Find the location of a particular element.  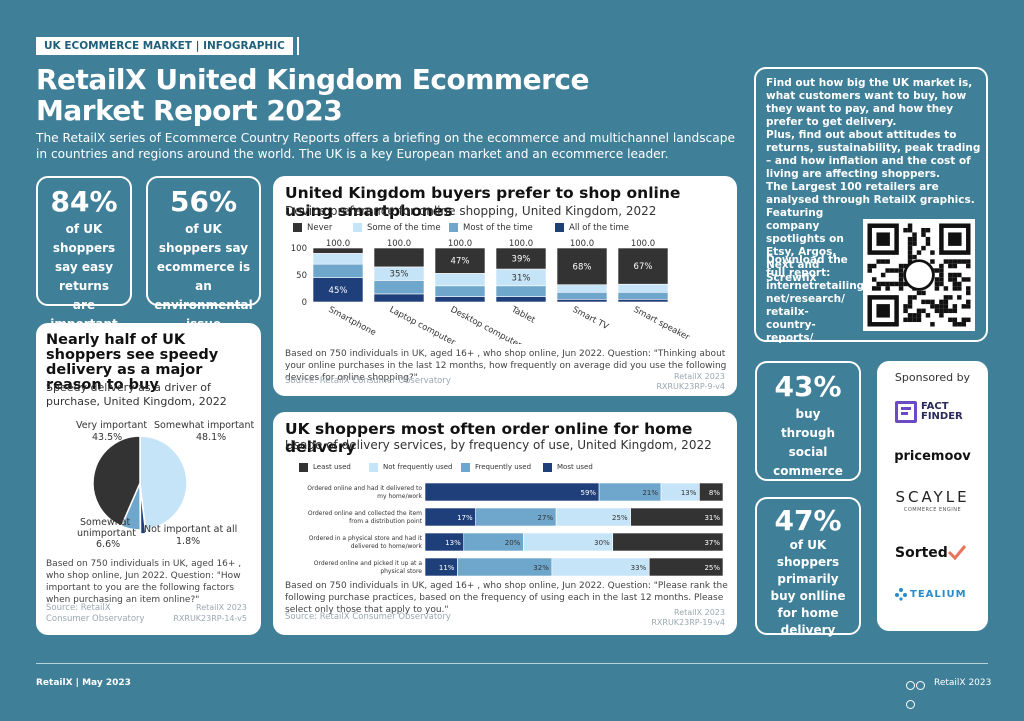

data-label: 59% is located at coordinates (589, 493).